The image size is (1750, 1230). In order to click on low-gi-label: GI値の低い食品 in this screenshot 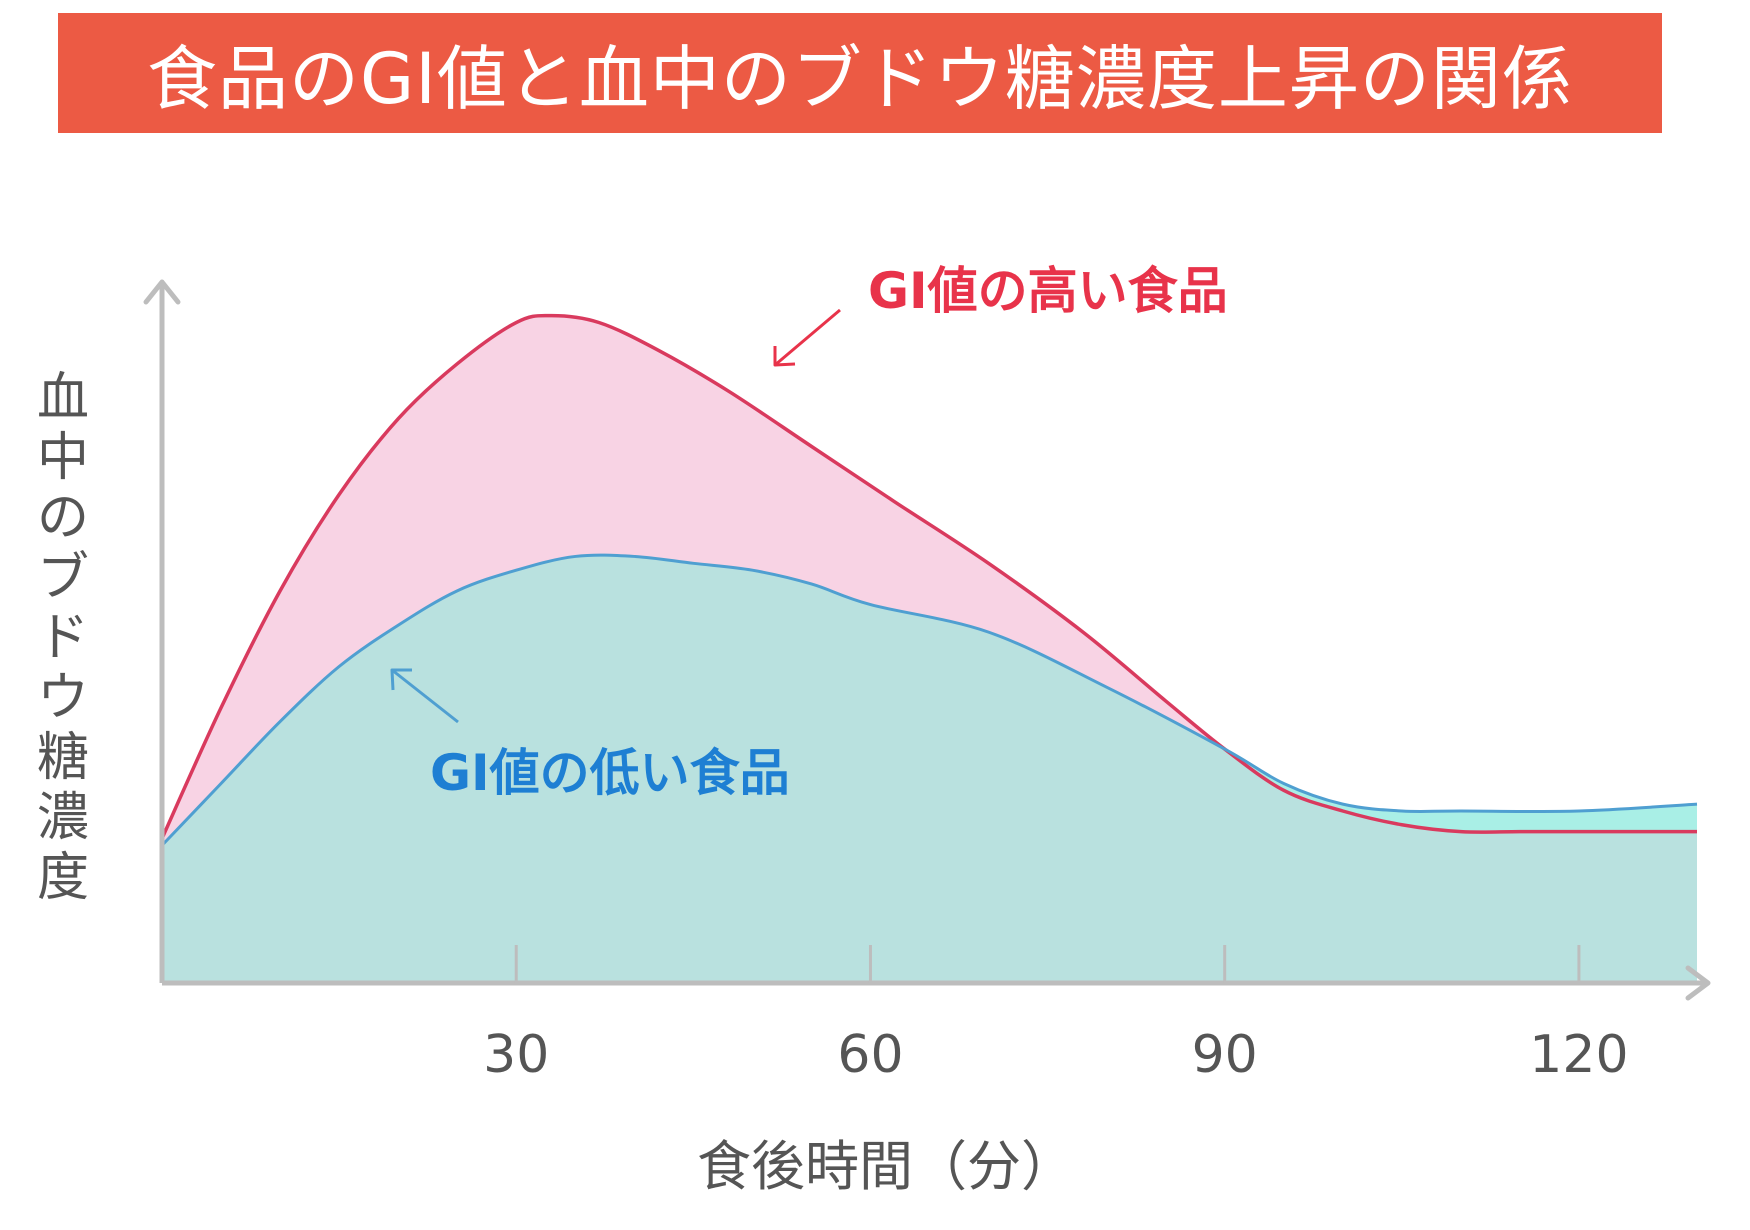, I will do `click(610, 773)`.